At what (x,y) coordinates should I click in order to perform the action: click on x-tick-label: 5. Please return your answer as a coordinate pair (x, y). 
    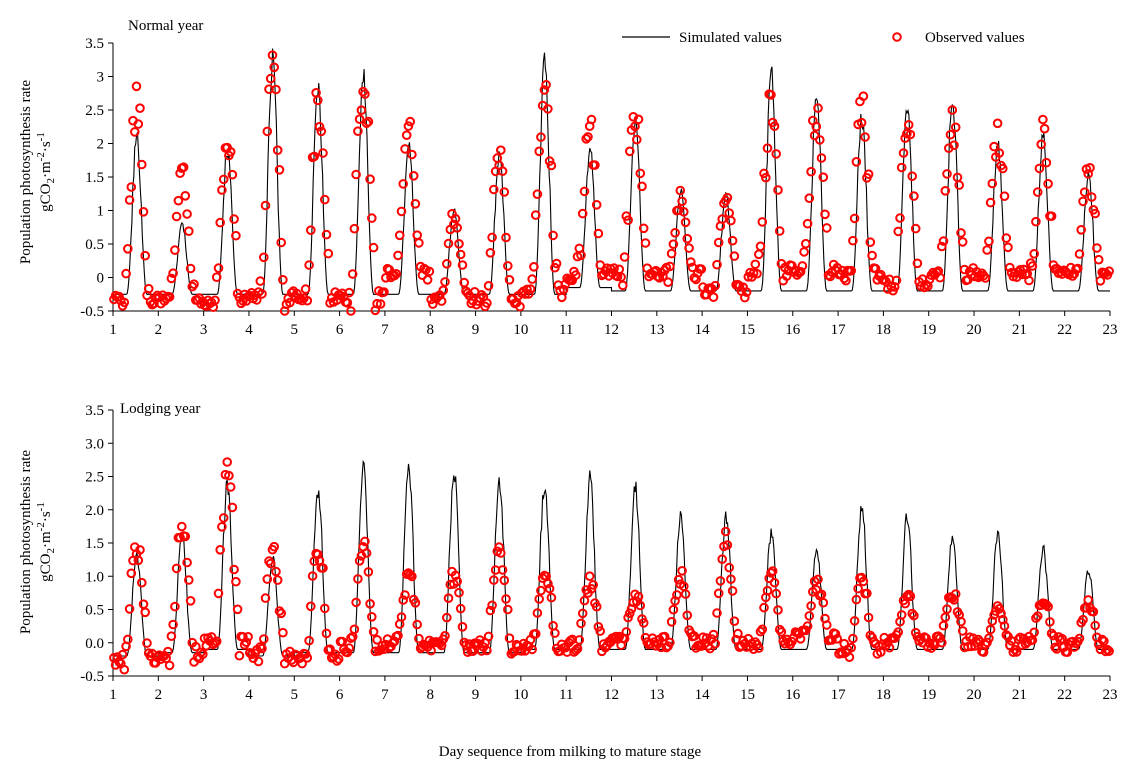
    Looking at the image, I should click on (295, 330).